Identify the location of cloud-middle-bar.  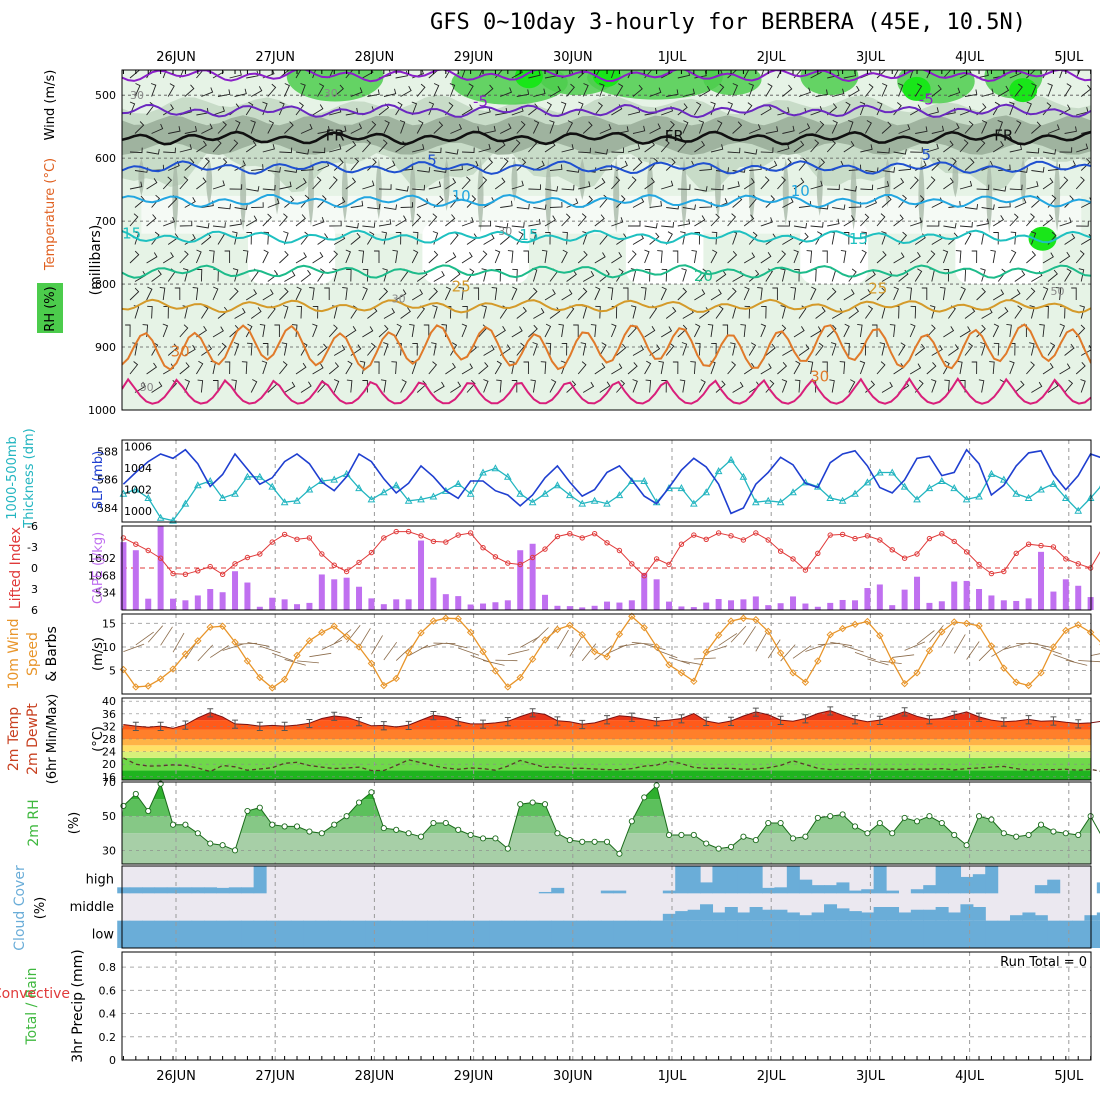
(806, 918).